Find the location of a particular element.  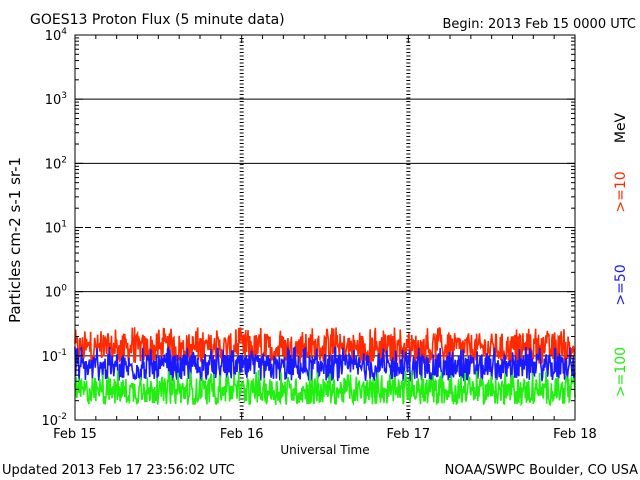

x-axis-label: Universal Time is located at coordinates (324, 450).